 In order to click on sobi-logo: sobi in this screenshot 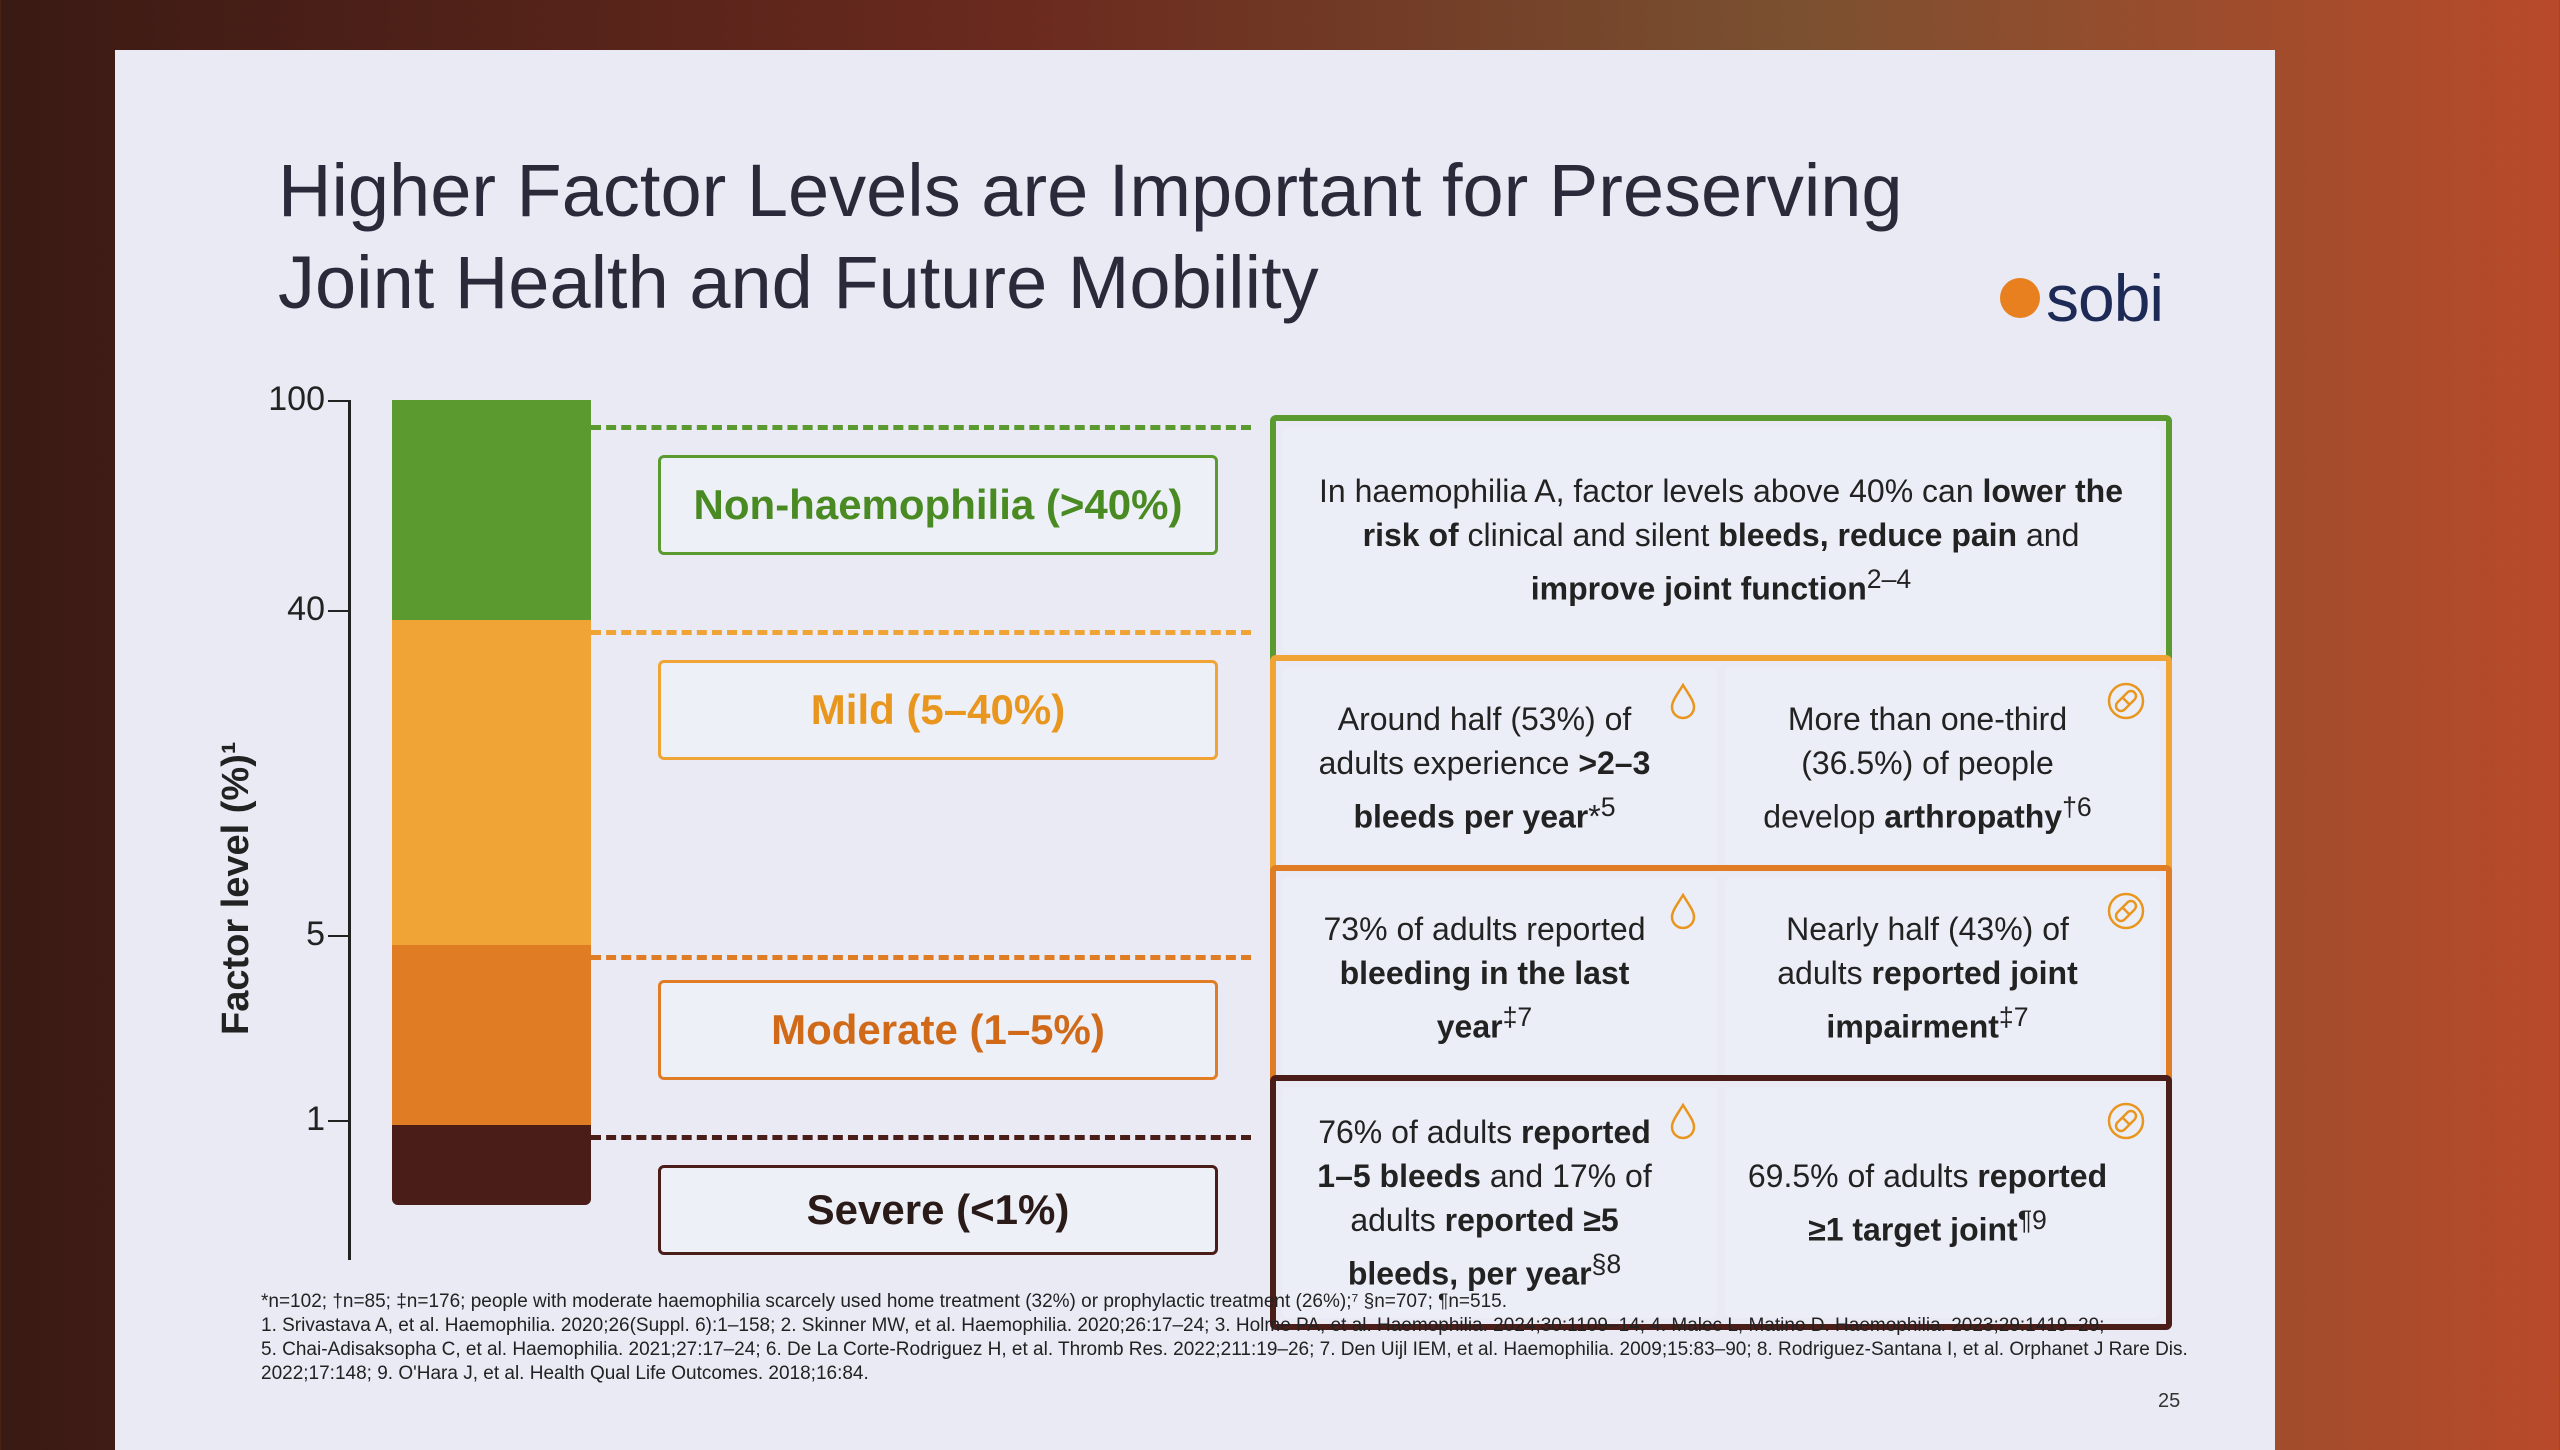, I will do `click(2082, 298)`.